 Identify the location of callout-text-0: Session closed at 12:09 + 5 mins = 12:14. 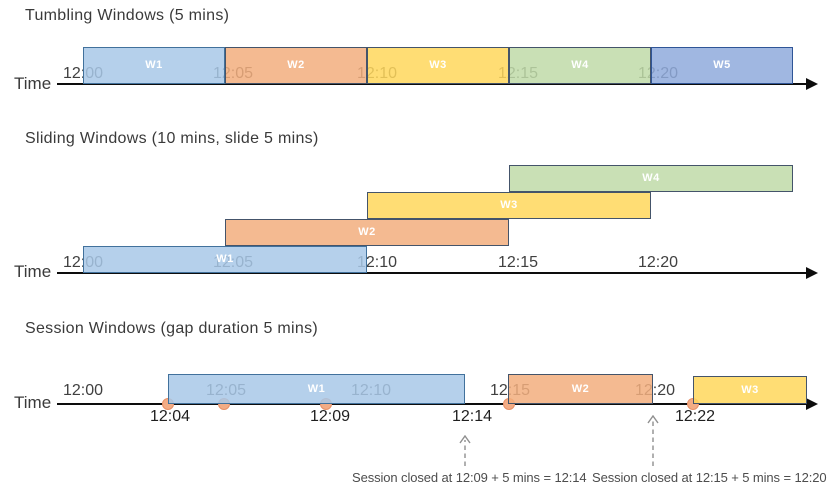
(469, 477).